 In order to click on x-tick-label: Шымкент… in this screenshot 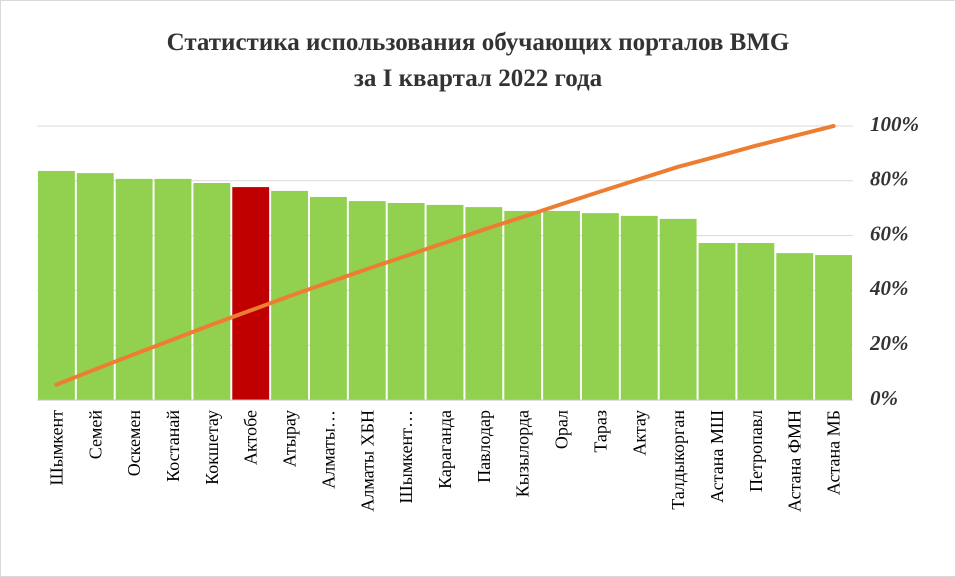, I will do `click(406, 456)`.